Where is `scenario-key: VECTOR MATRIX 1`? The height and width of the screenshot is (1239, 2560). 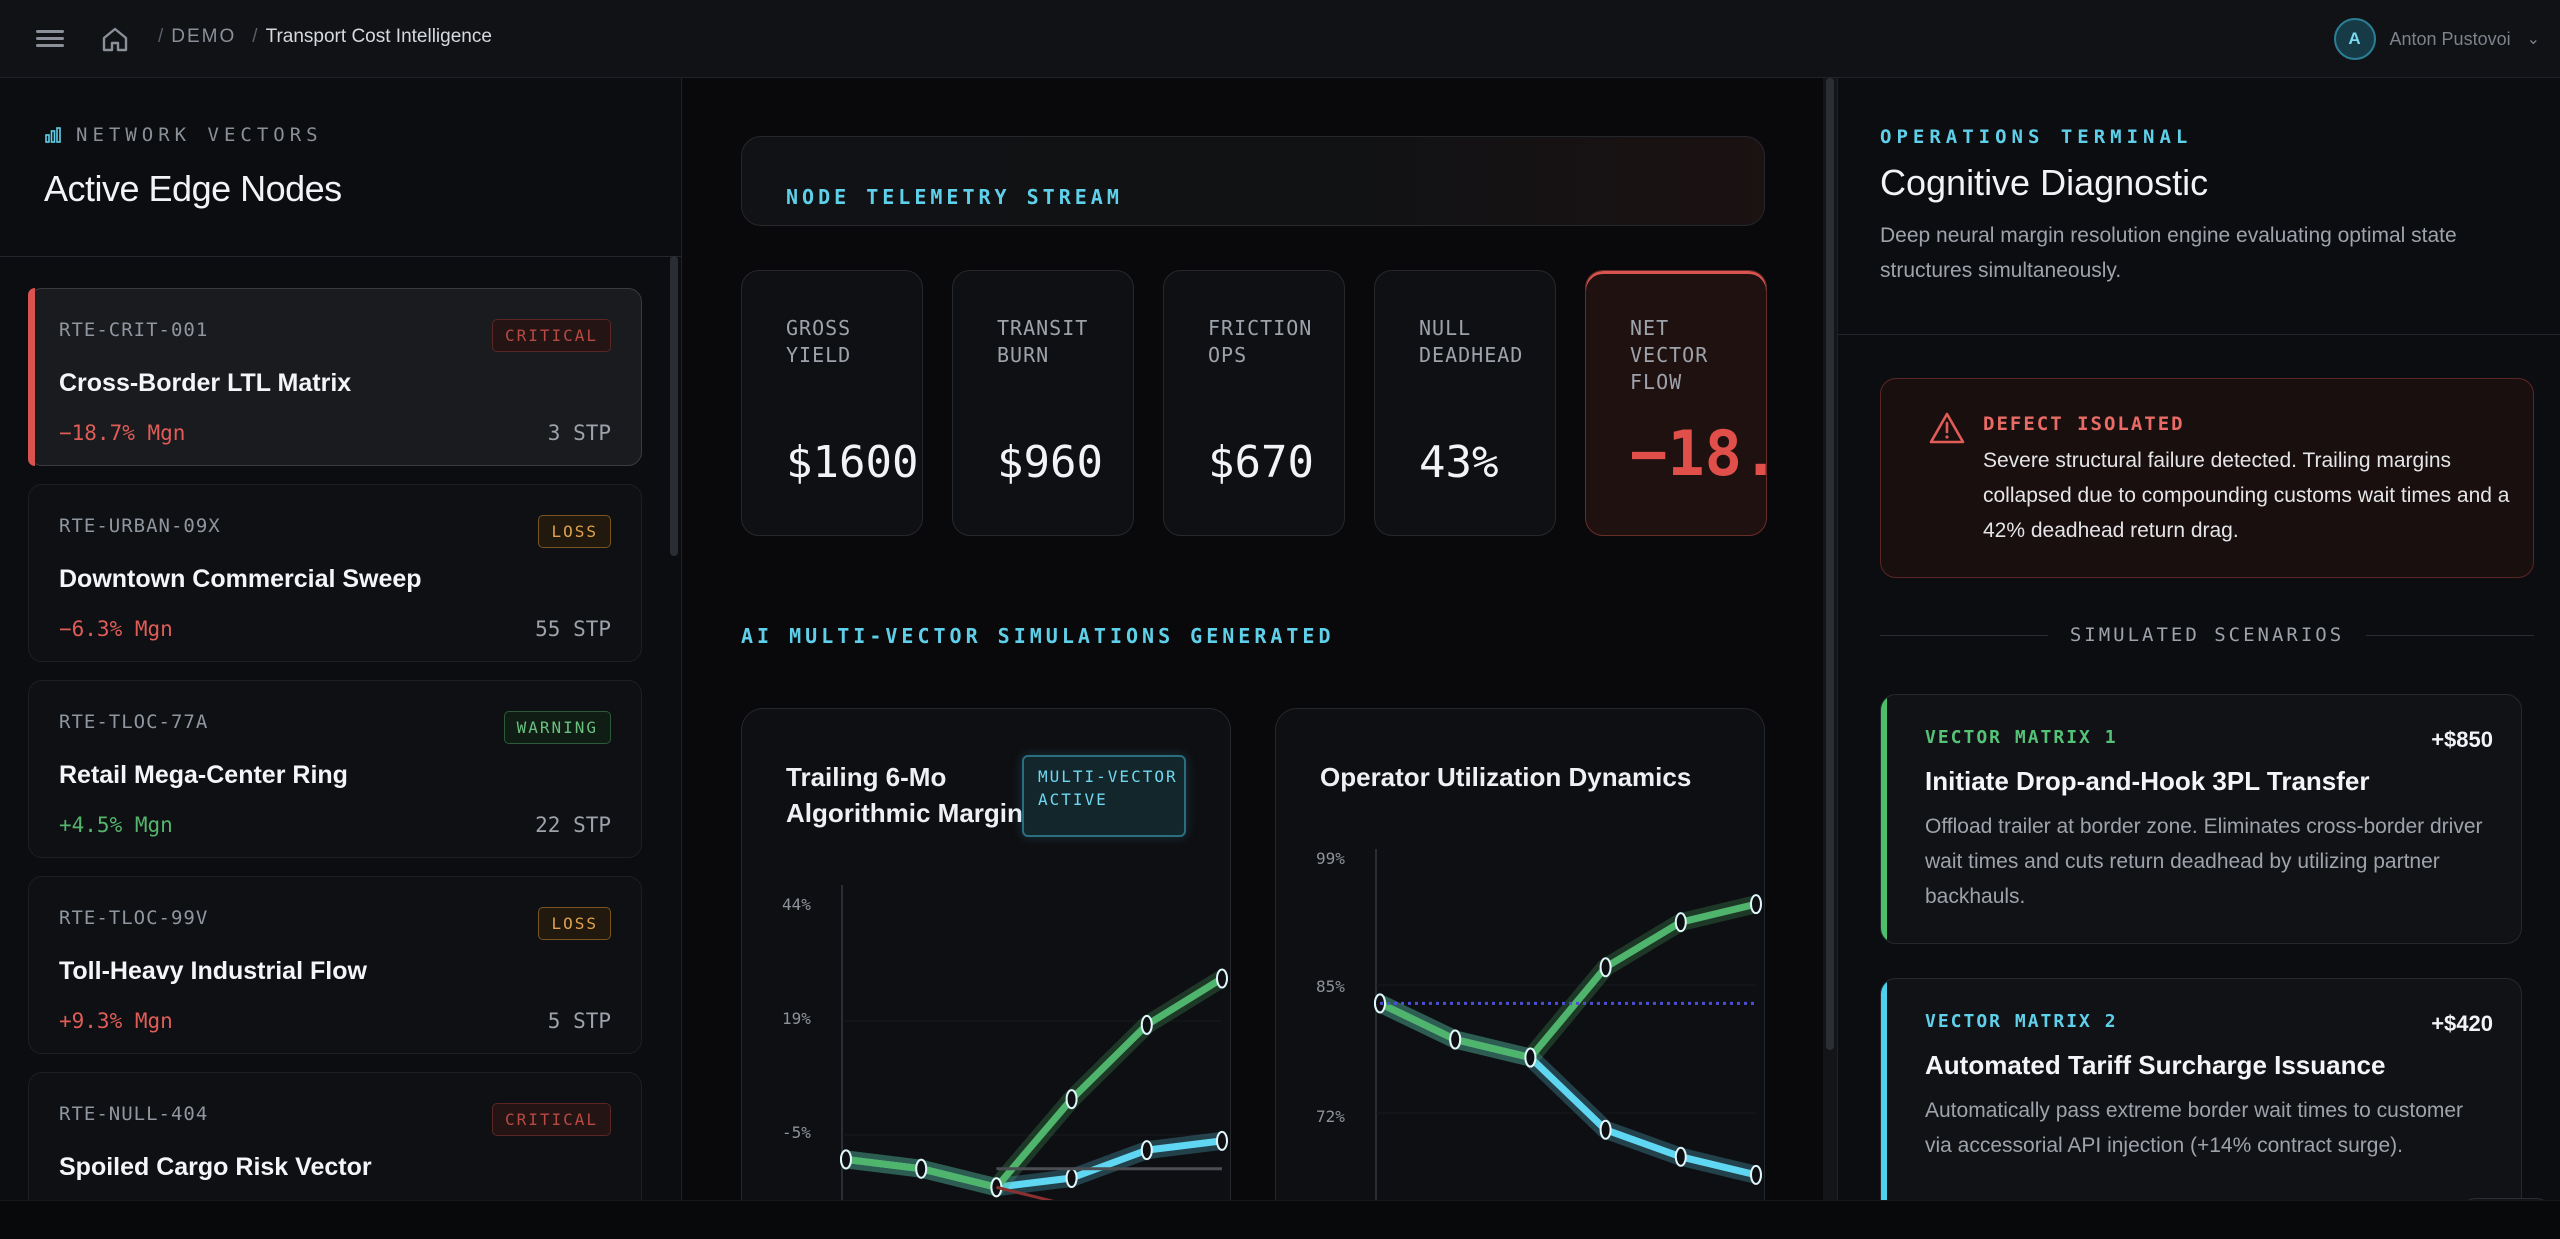
scenario-key: VECTOR MATRIX 1 is located at coordinates (2021, 737).